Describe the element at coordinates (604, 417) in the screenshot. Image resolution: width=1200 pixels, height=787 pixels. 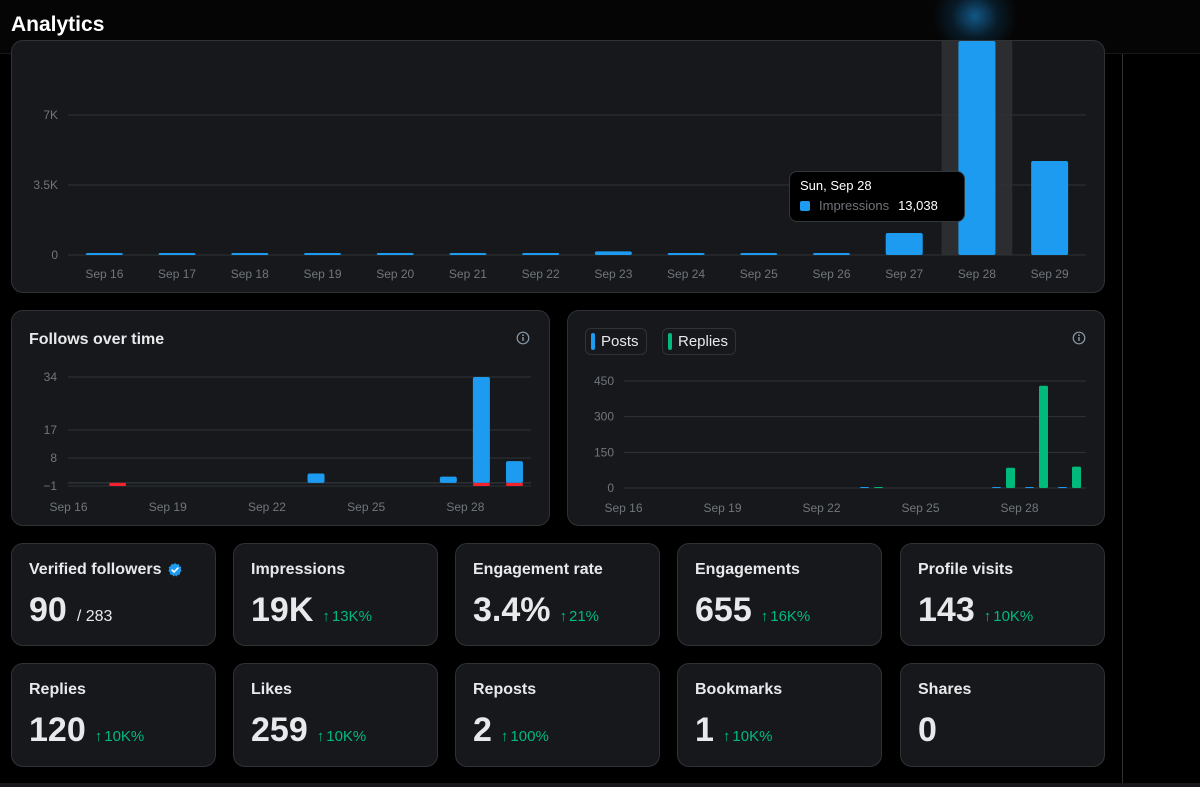
I see `y-tick-label: 300` at that location.